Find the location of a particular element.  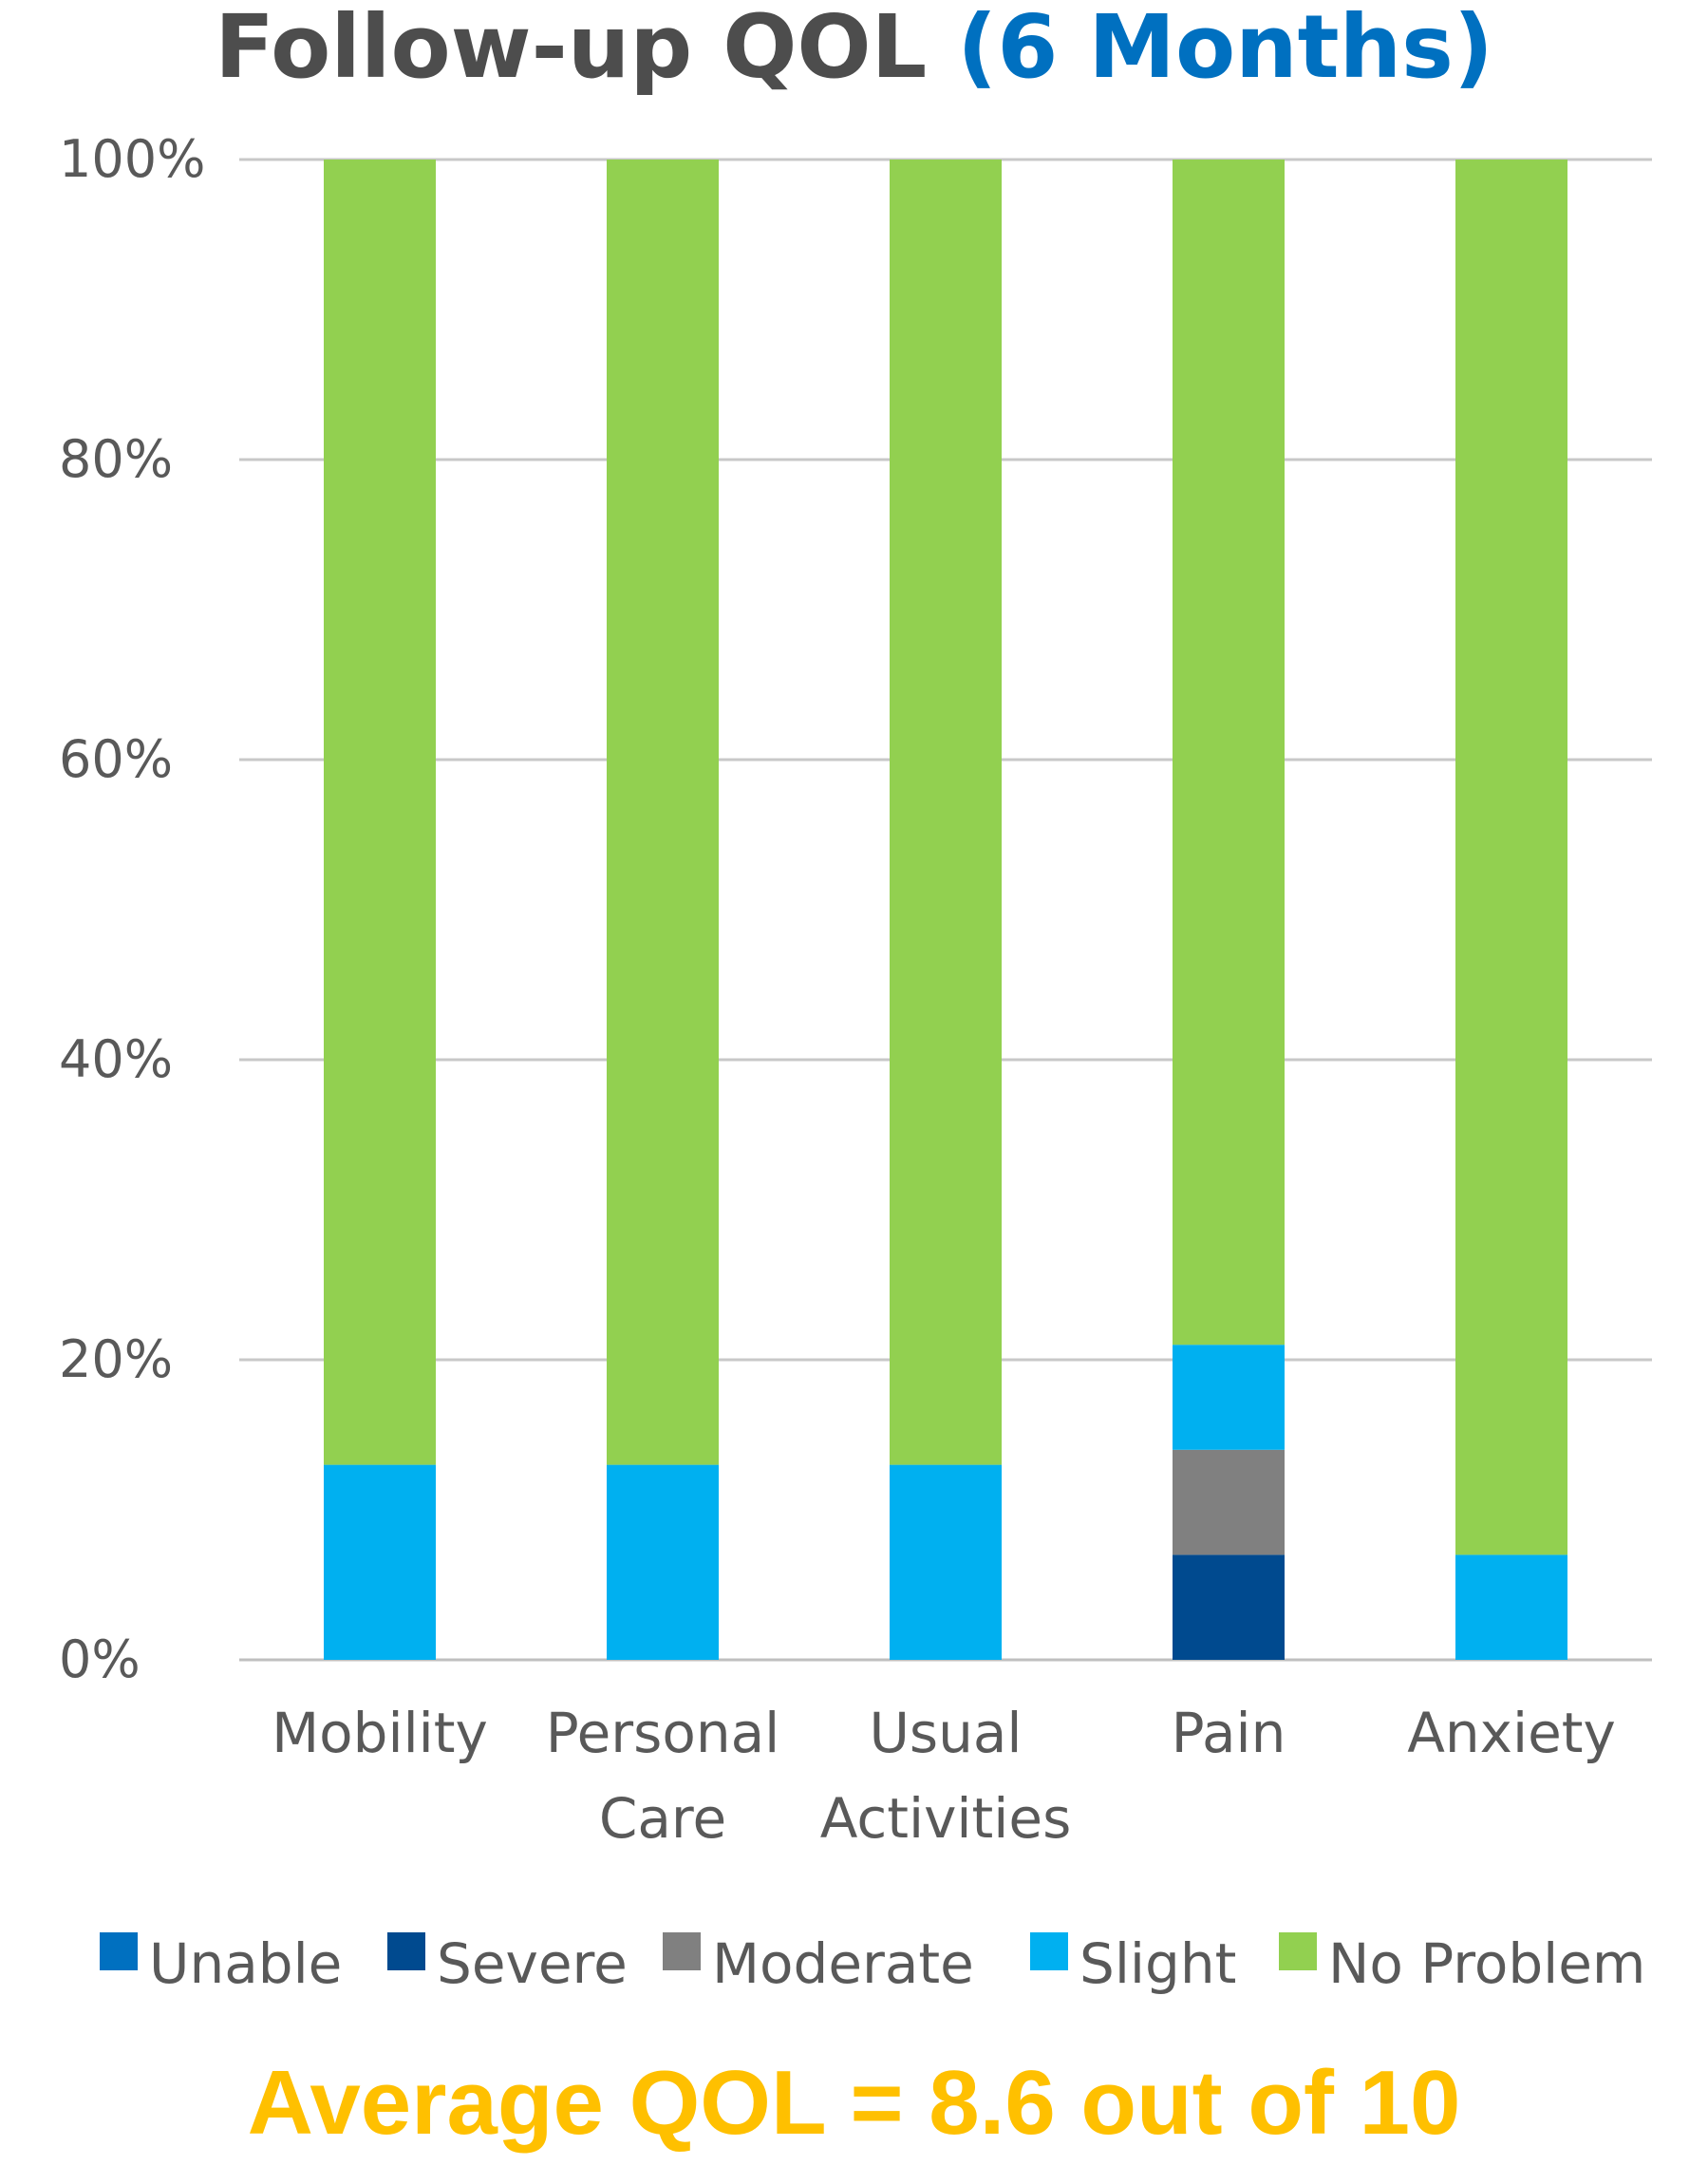

x-tick-label: Personal is located at coordinates (663, 1733).